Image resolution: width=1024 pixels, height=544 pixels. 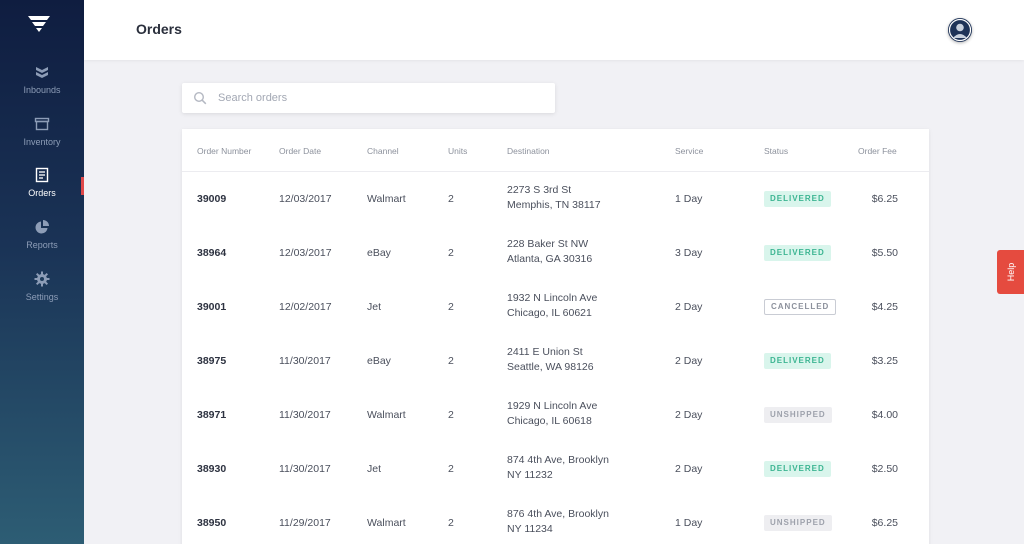 What do you see at coordinates (39, 24) in the screenshot?
I see `logo-icon` at bounding box center [39, 24].